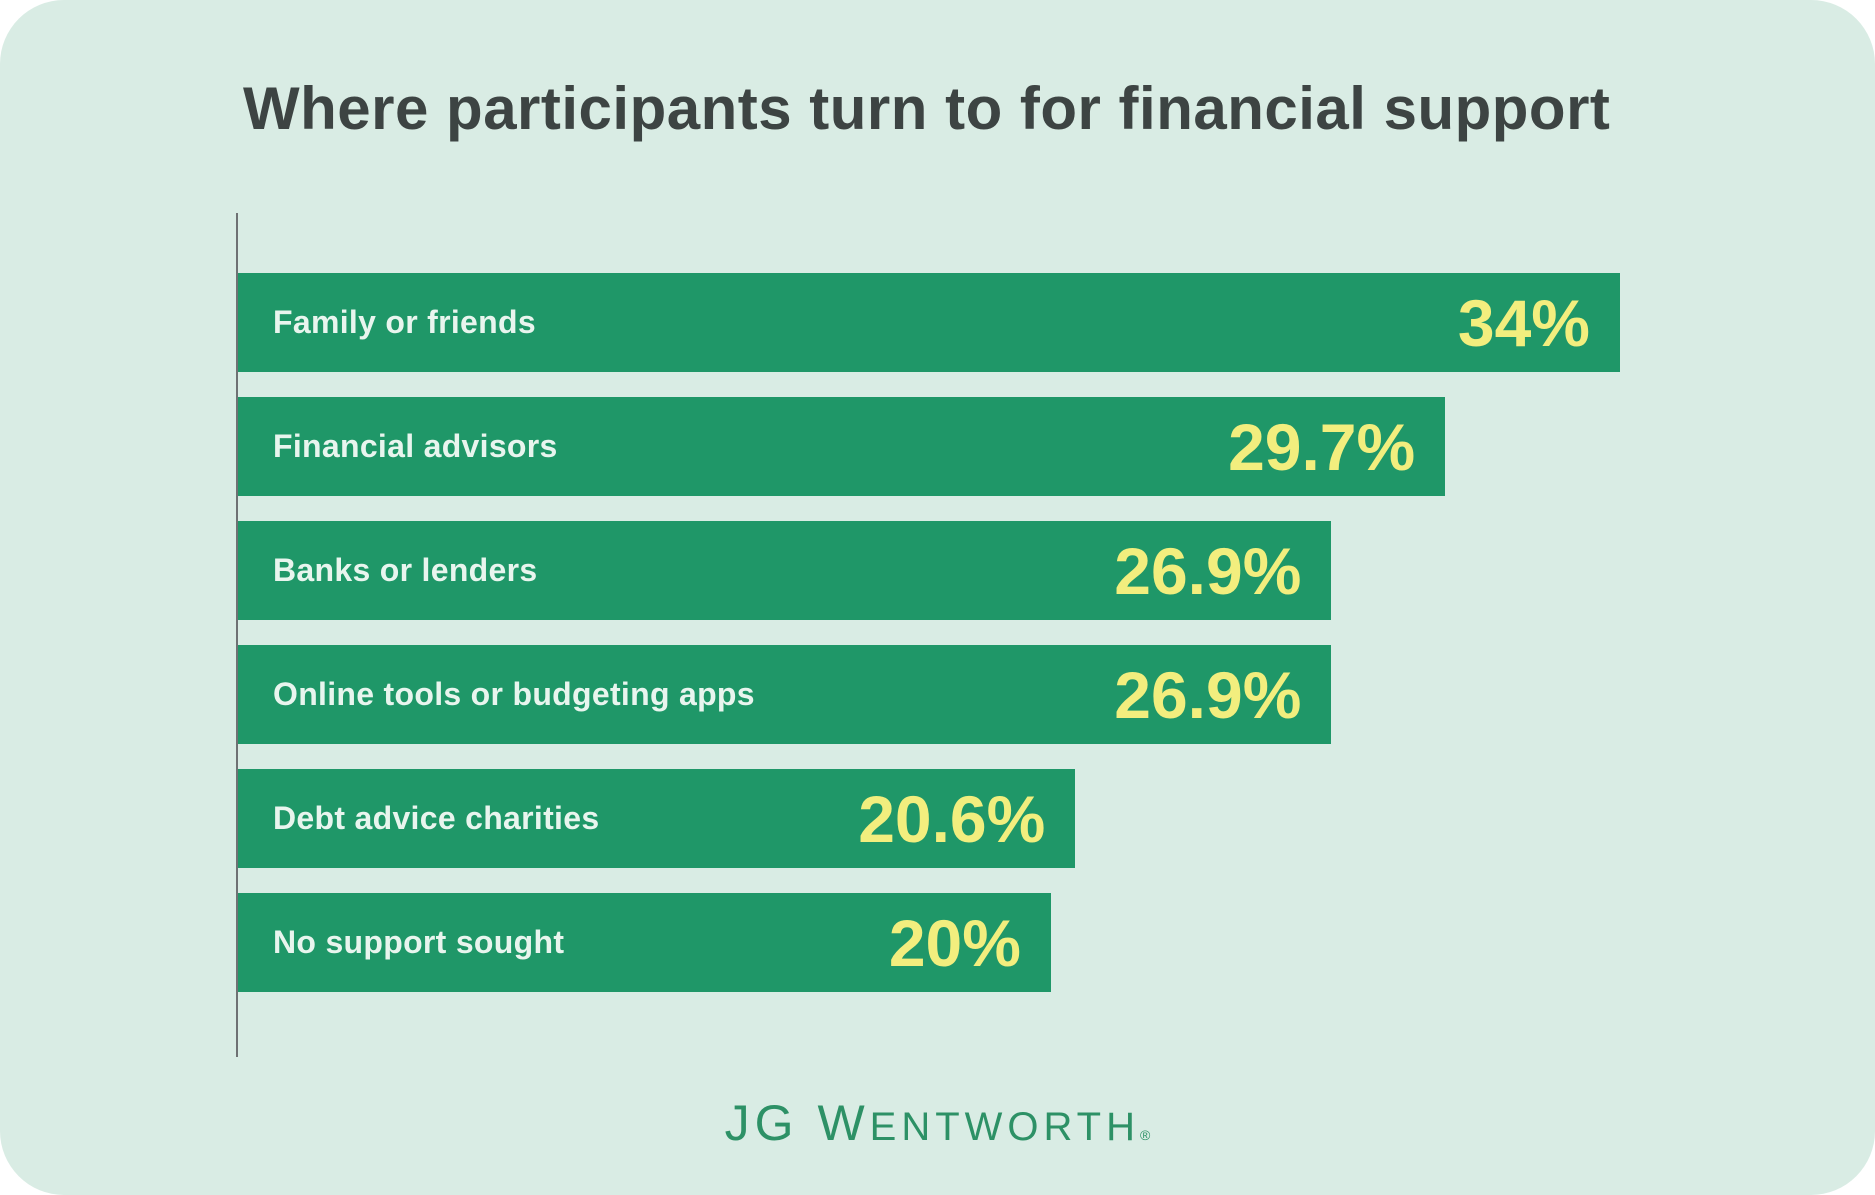 This screenshot has height=1195, width=1875. I want to click on bar-category-label: Financial advisors, so click(415, 446).